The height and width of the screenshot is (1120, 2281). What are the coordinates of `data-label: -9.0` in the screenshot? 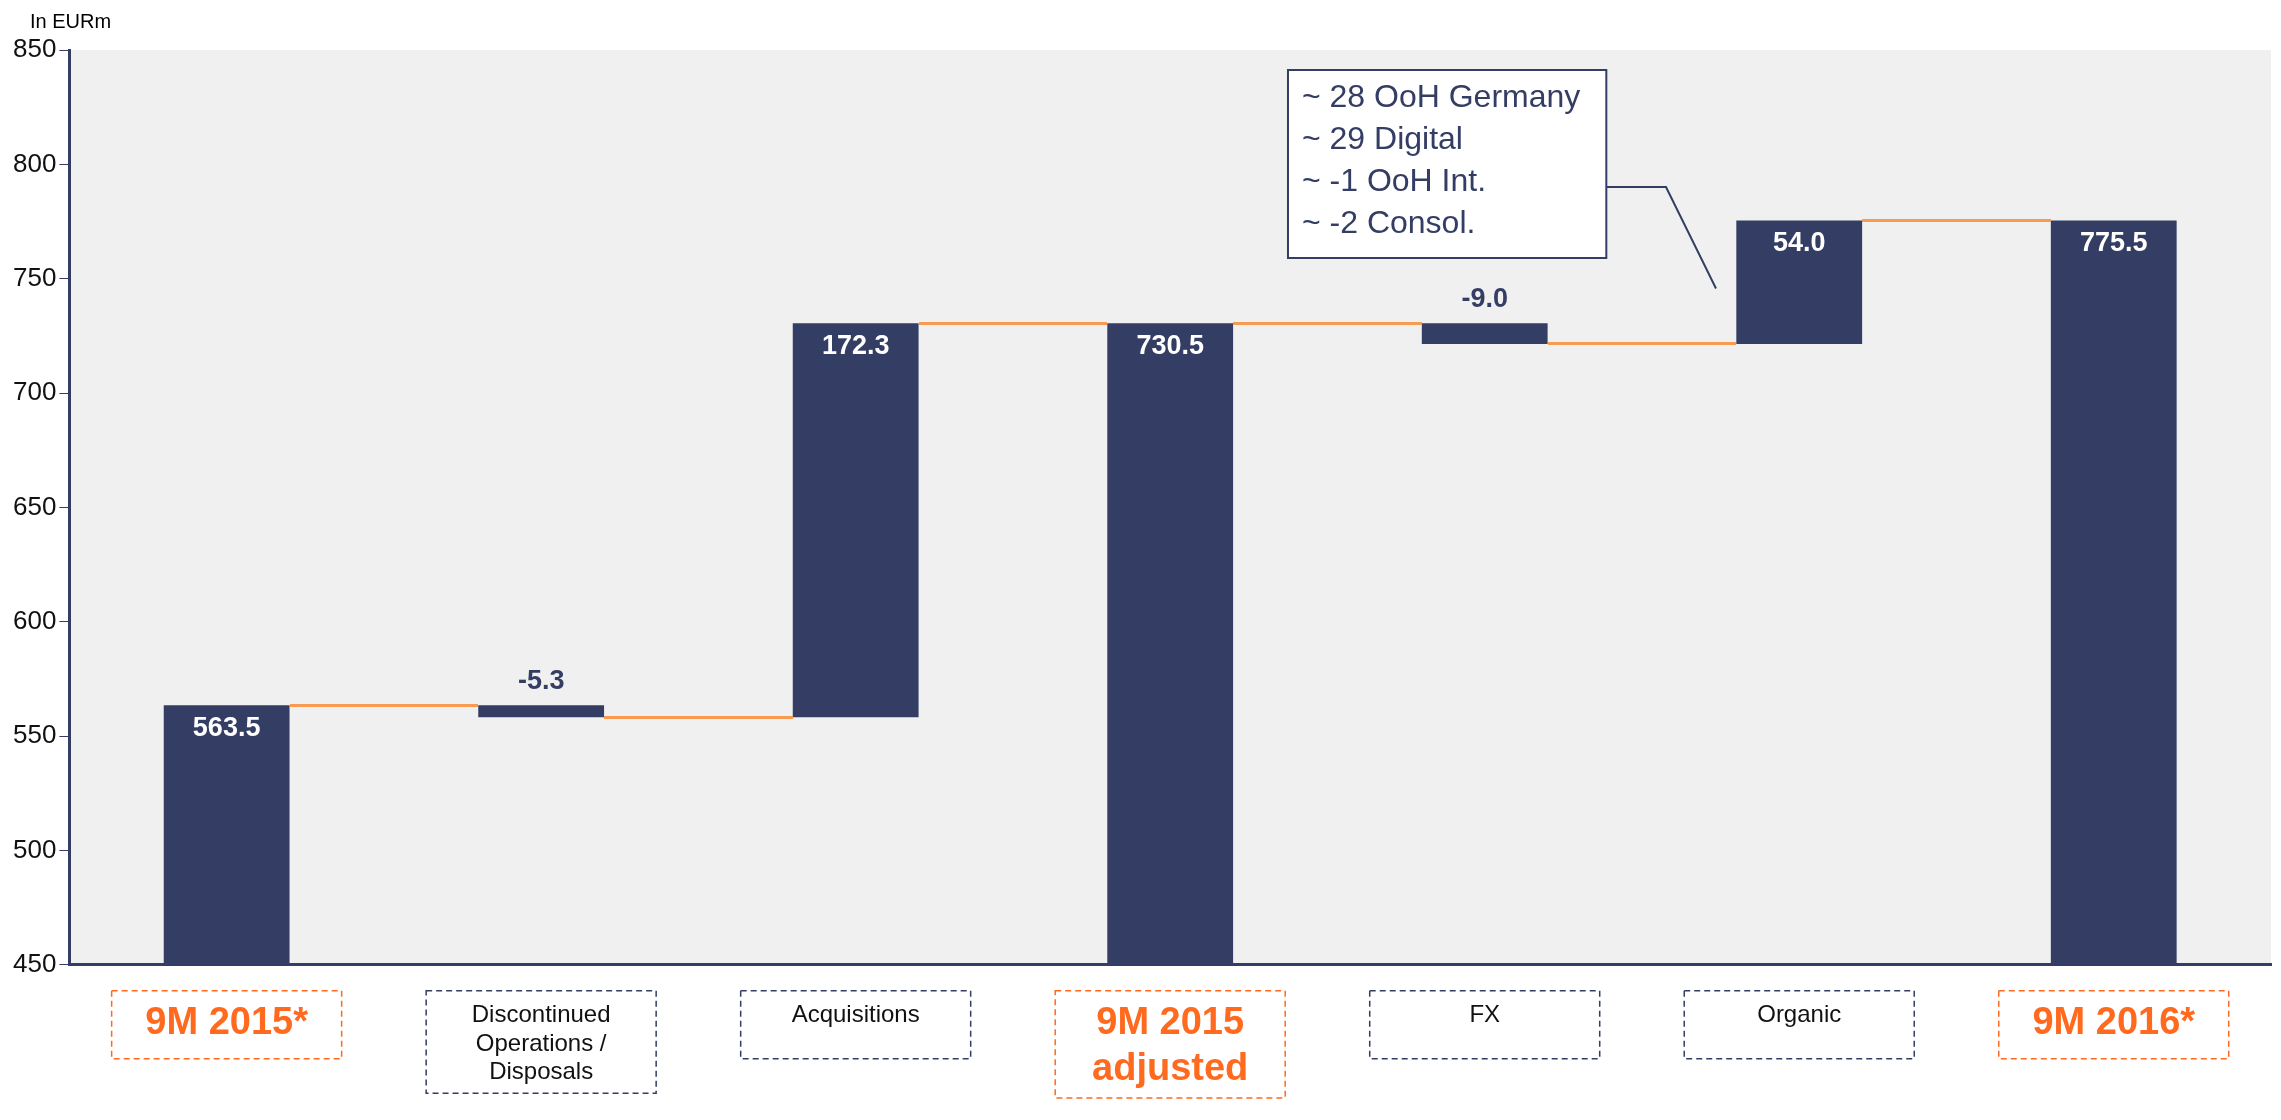 It's located at (1484, 298).